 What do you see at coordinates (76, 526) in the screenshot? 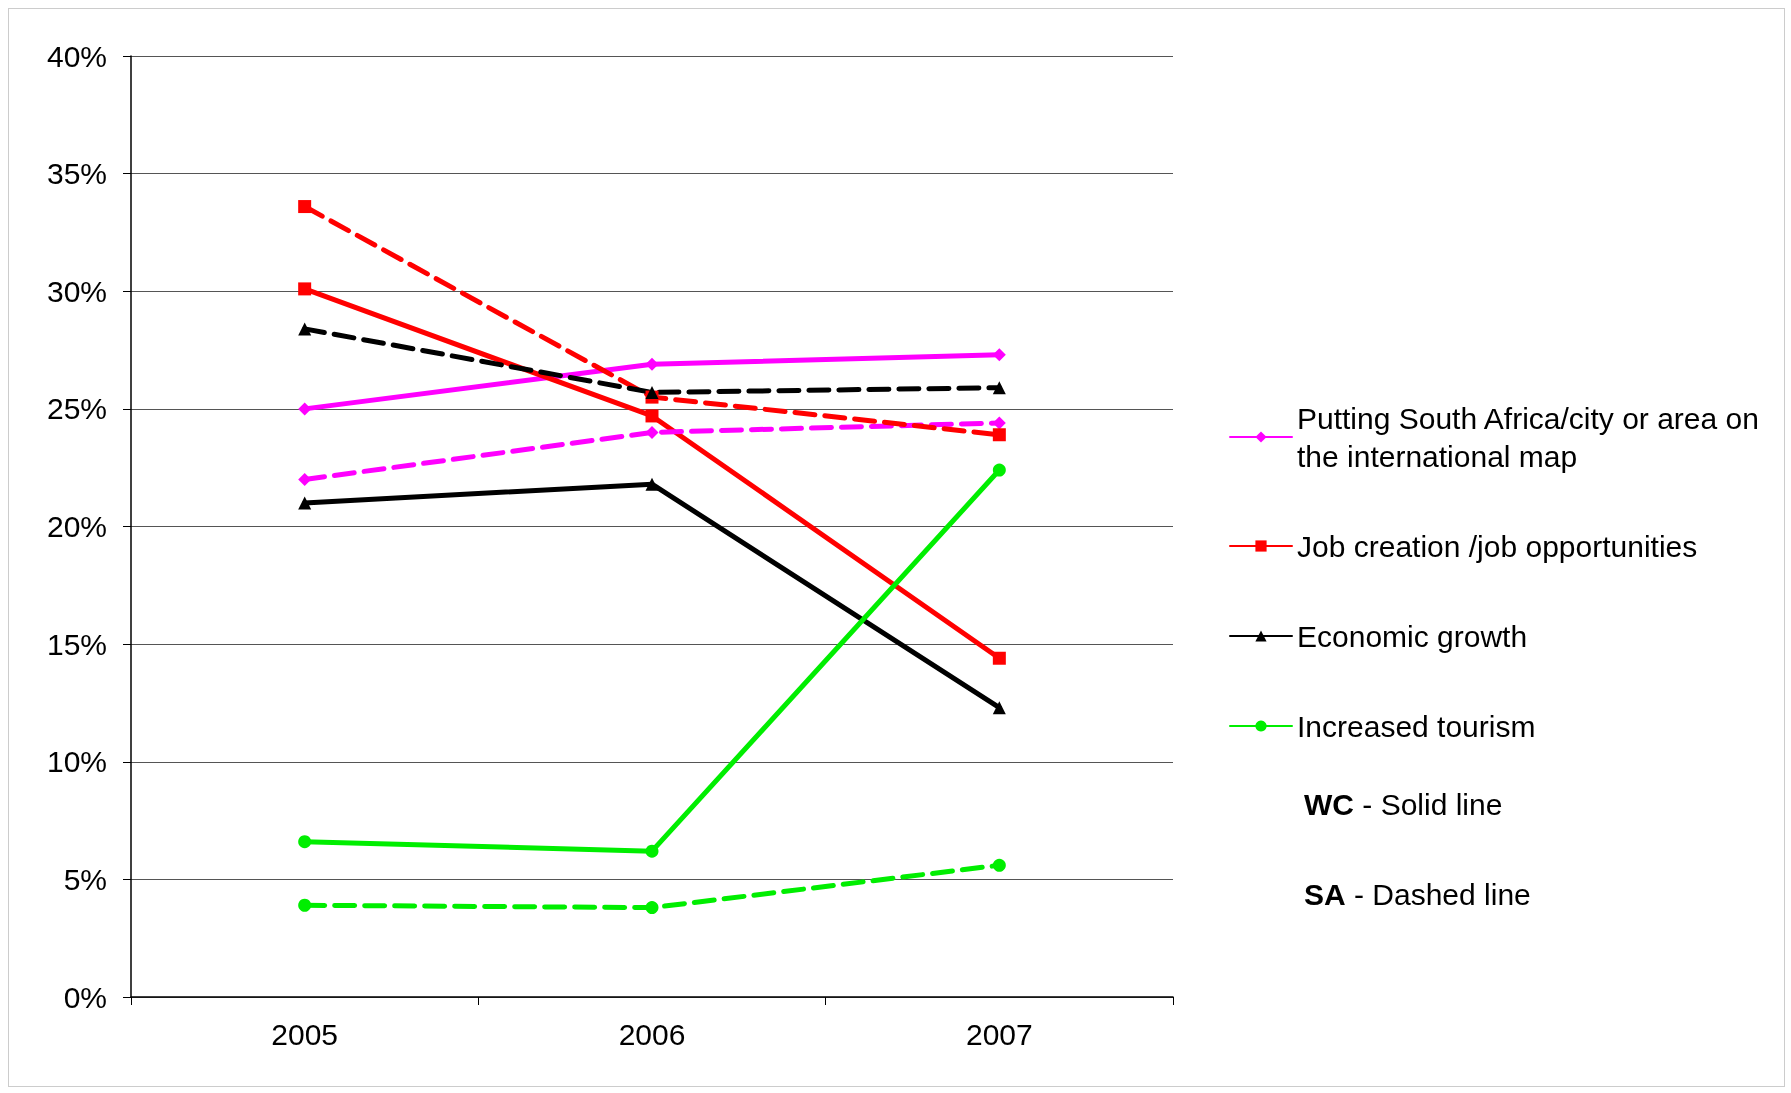
I see `y-tick-label: 20%` at bounding box center [76, 526].